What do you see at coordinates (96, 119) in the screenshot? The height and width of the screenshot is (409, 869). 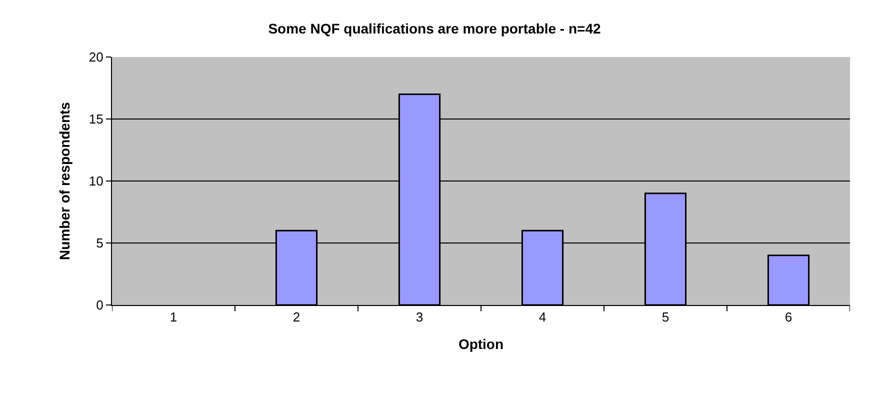 I see `y-tick-label: 15` at bounding box center [96, 119].